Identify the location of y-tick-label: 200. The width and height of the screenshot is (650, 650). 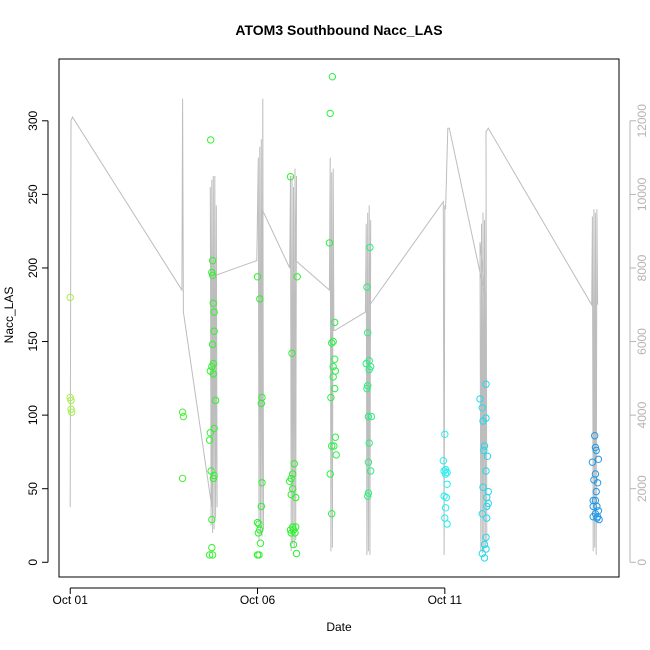
(33, 268).